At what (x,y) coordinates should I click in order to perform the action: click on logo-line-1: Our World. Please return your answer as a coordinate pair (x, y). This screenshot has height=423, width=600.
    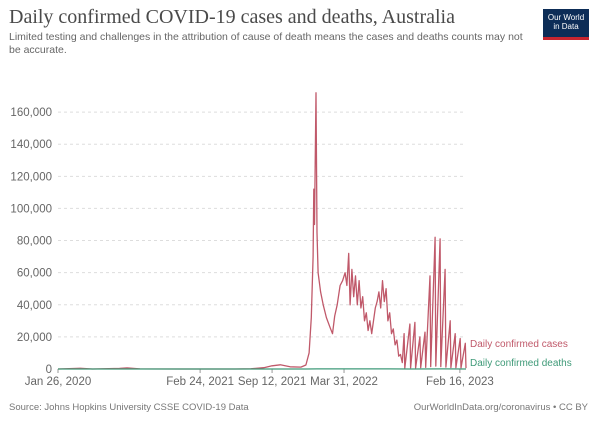
    Looking at the image, I should click on (566, 17).